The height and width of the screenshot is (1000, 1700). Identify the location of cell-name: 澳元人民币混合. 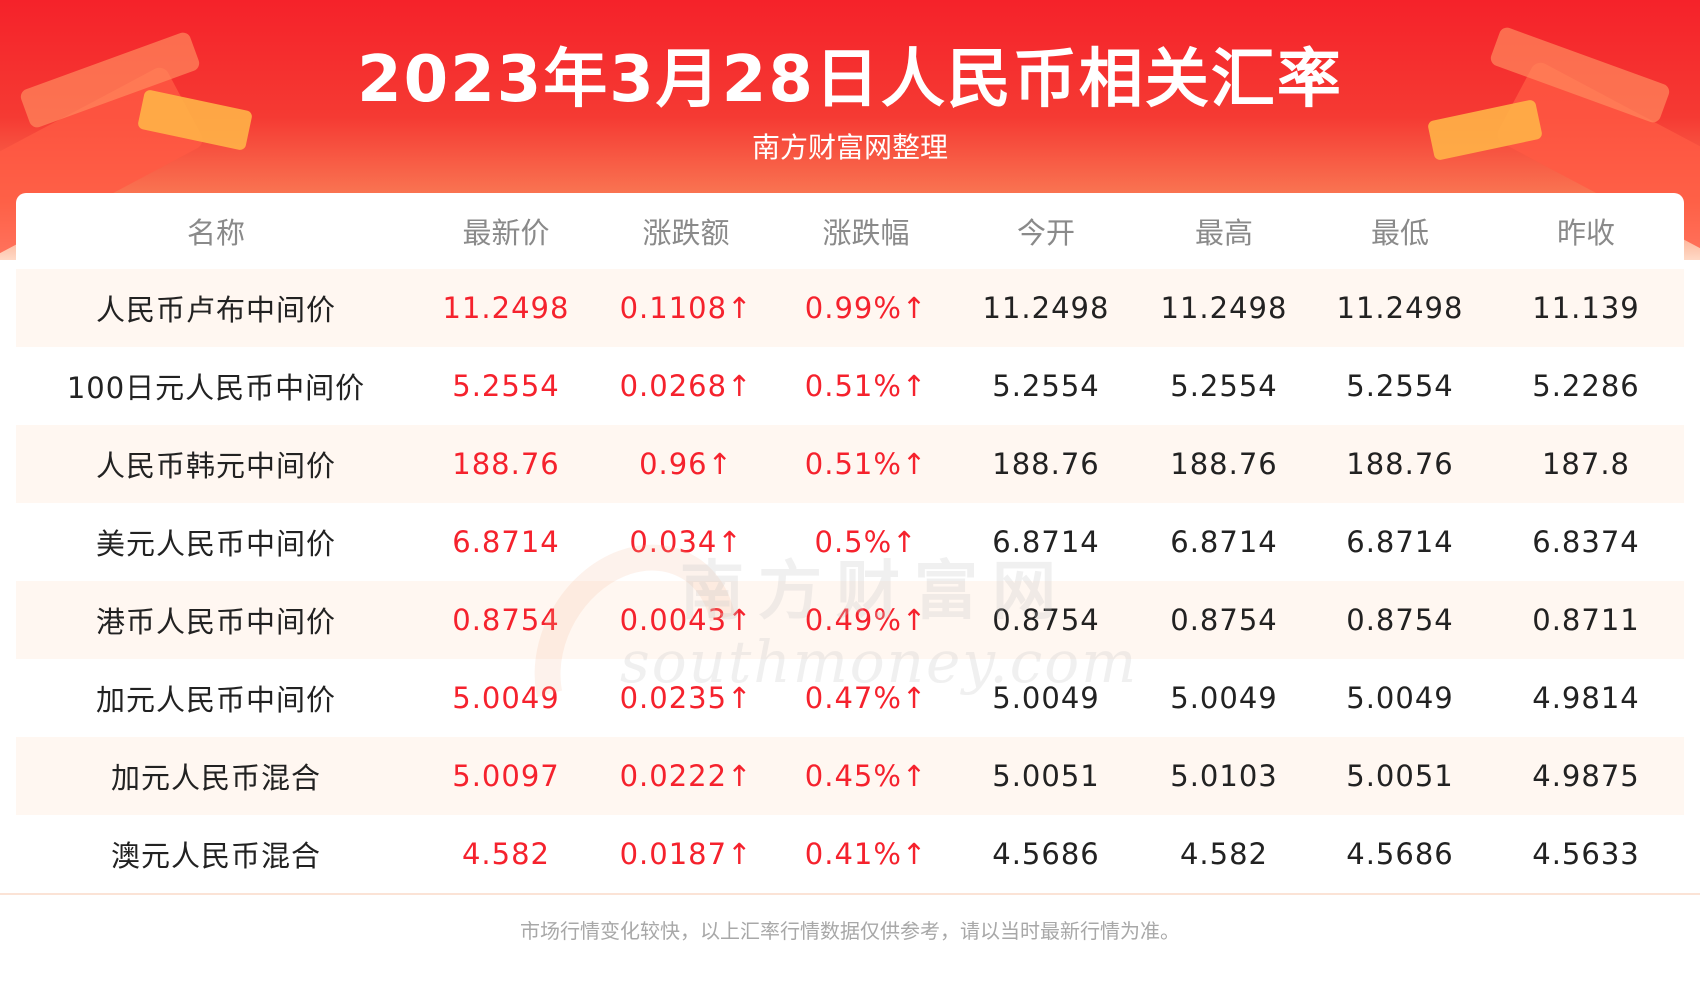
(215, 856).